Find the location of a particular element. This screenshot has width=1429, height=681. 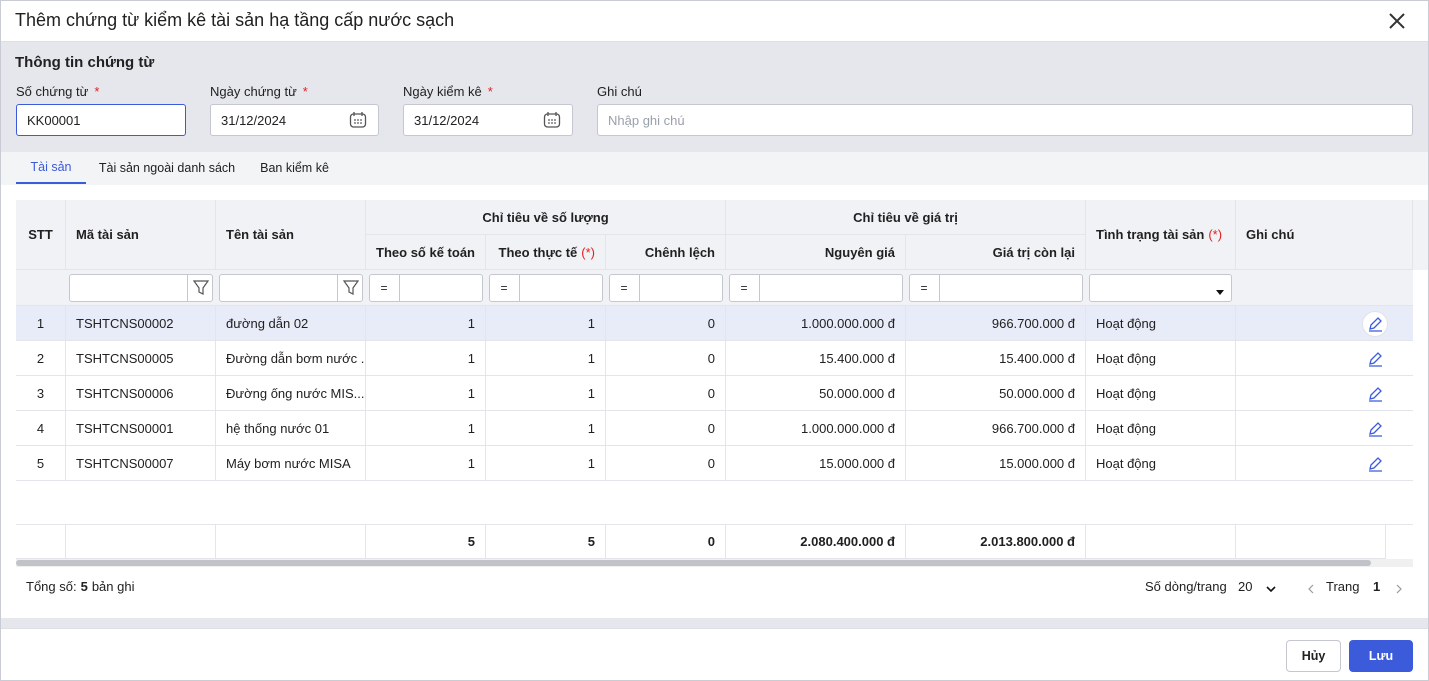

filter-icon-svg is located at coordinates (201, 287).